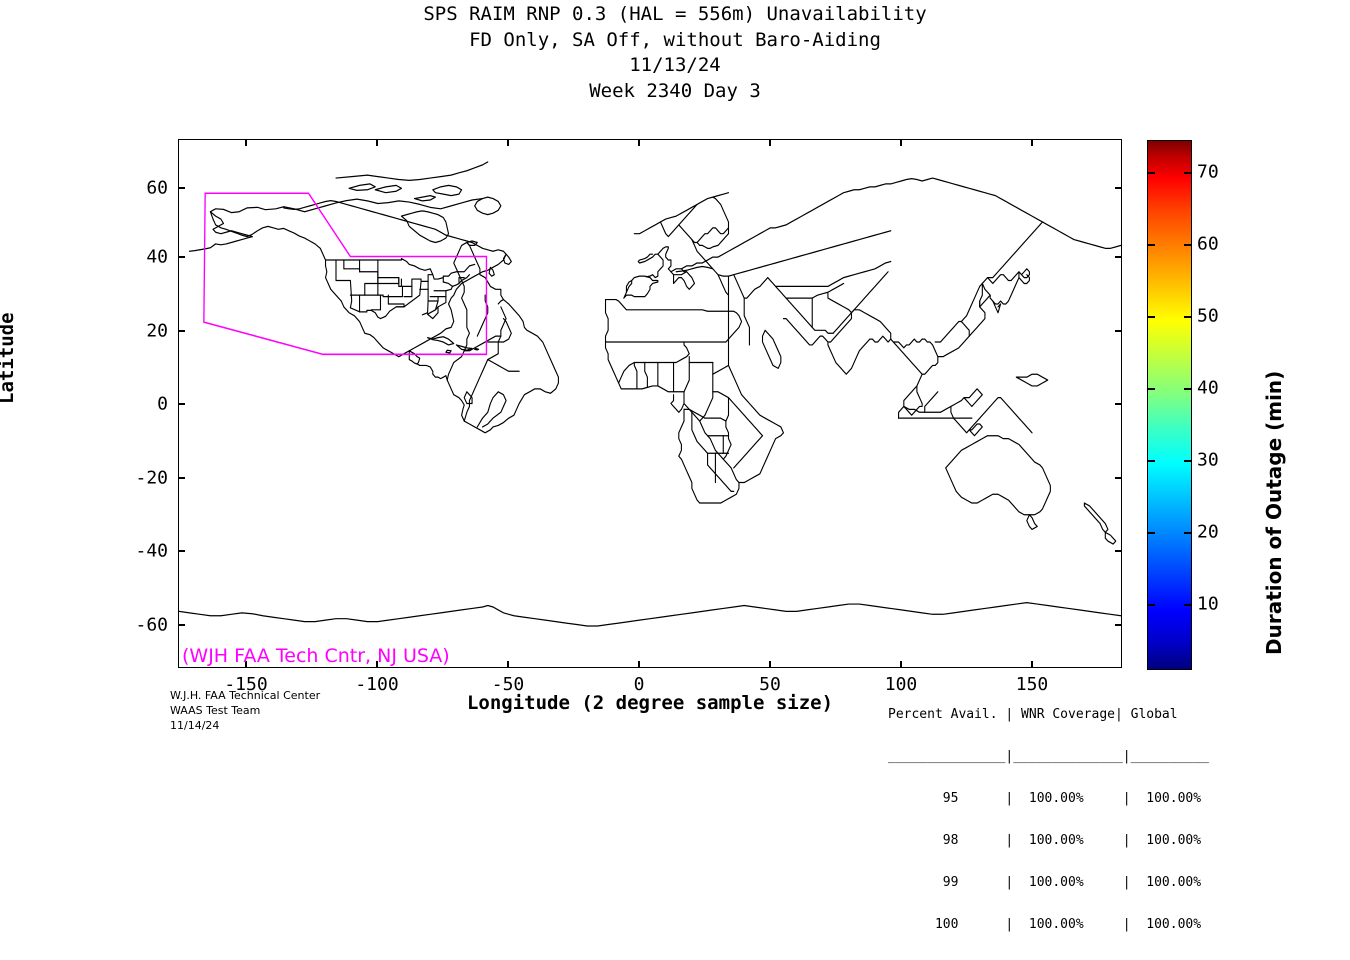  Describe the element at coordinates (1045, 840) in the screenshot. I see `table-row: 98 | 100.00% | 100.00%` at that location.